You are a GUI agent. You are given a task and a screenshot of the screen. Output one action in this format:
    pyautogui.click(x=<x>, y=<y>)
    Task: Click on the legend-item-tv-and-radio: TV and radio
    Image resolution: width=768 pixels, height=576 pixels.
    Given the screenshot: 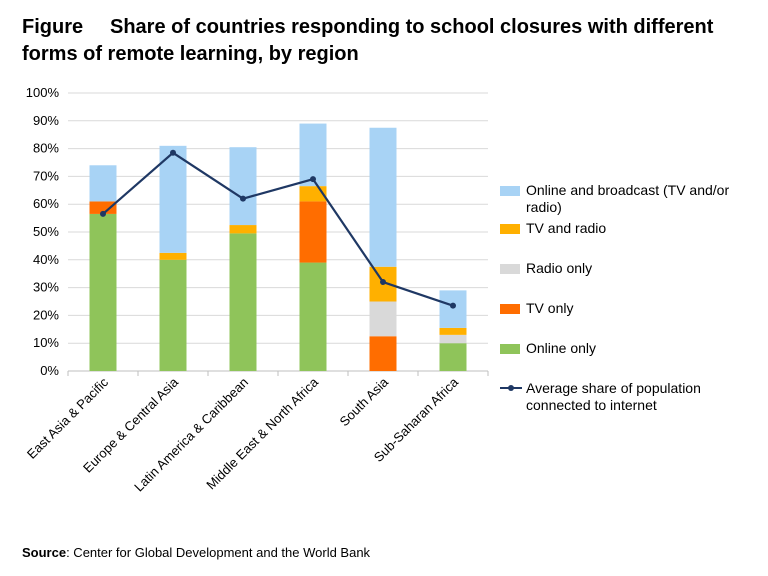 What is the action you would take?
    pyautogui.click(x=631, y=228)
    